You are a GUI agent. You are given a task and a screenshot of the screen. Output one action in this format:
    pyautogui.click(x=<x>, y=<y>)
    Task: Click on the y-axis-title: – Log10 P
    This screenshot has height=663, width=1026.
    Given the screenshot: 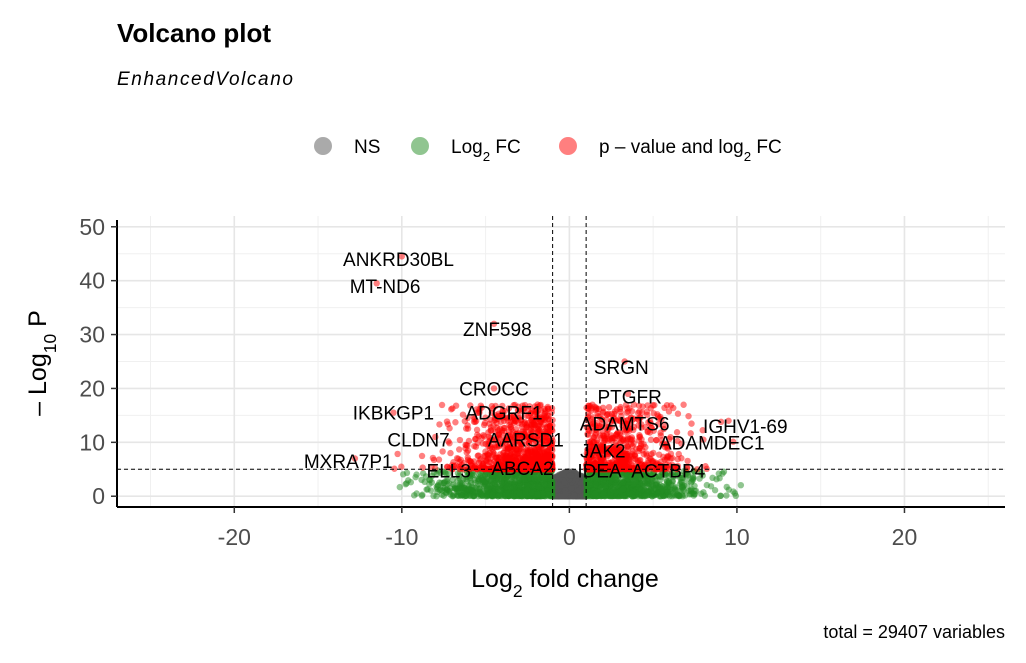 What is the action you would take?
    pyautogui.click(x=42, y=363)
    